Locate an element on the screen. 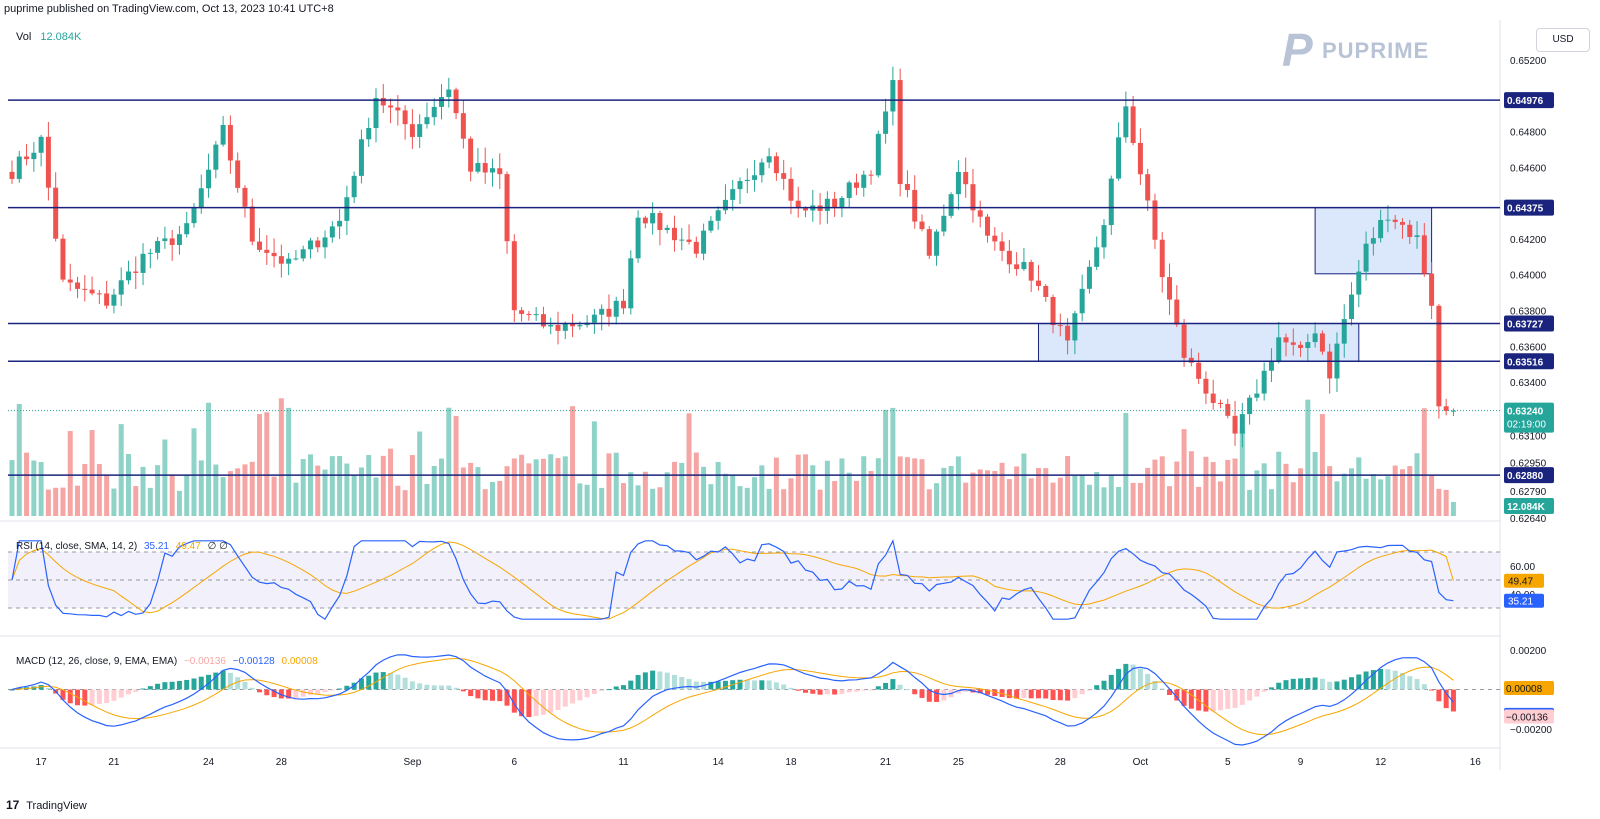  rsi-badge is located at coordinates (1524, 600).